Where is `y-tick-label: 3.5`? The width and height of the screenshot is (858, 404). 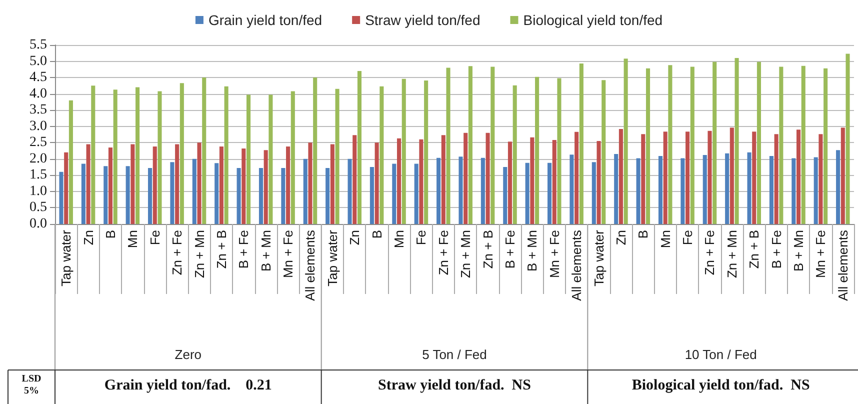 y-tick-label: 3.5 is located at coordinates (38, 110).